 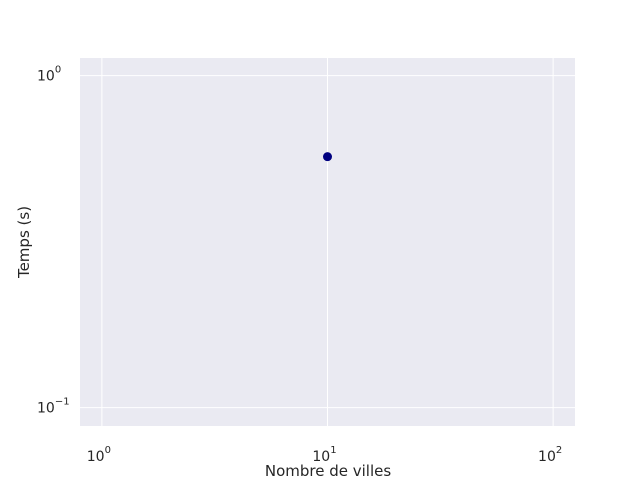 I want to click on x-tick-label: 10¹, so click(x=324, y=455).